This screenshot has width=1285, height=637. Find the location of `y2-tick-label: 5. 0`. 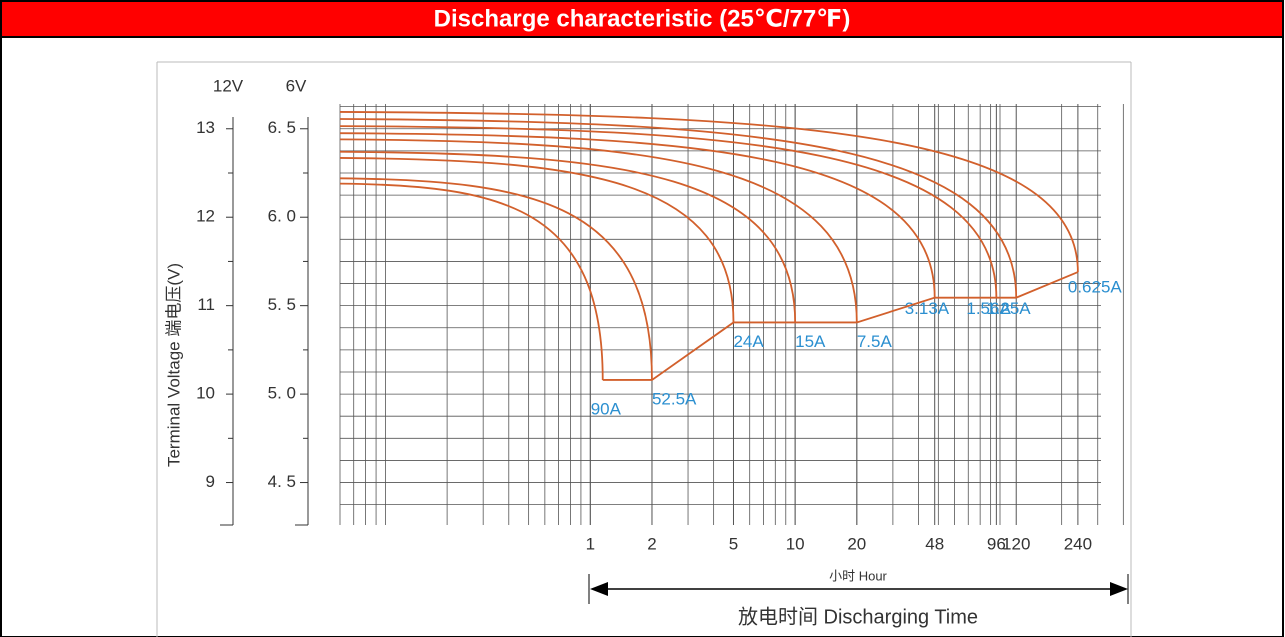

y2-tick-label: 5. 0 is located at coordinates (282, 393).